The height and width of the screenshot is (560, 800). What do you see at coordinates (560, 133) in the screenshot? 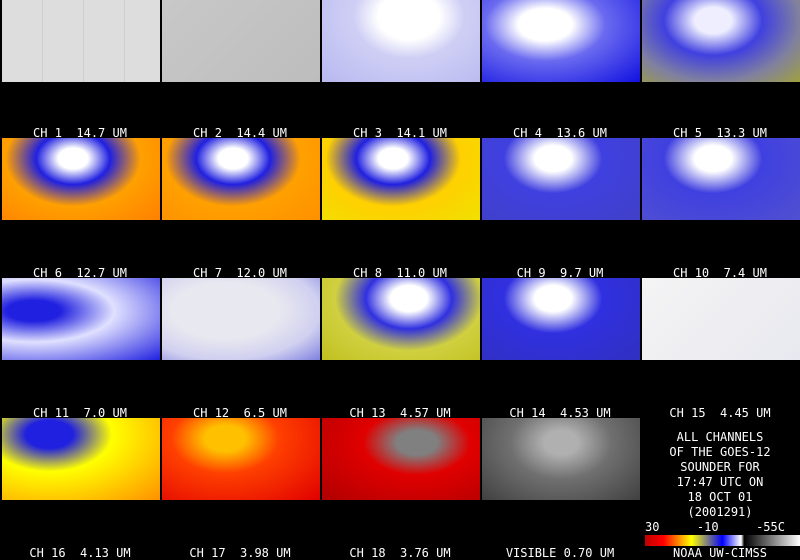
I see `channel-label: CH 4 13.6 UM` at bounding box center [560, 133].